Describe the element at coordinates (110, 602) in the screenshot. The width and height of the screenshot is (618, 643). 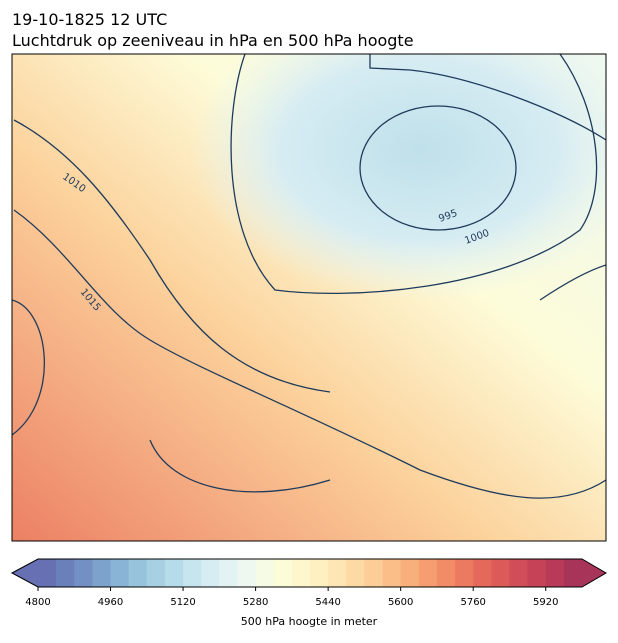
I see `colorbar-tick-label: 4960` at that location.